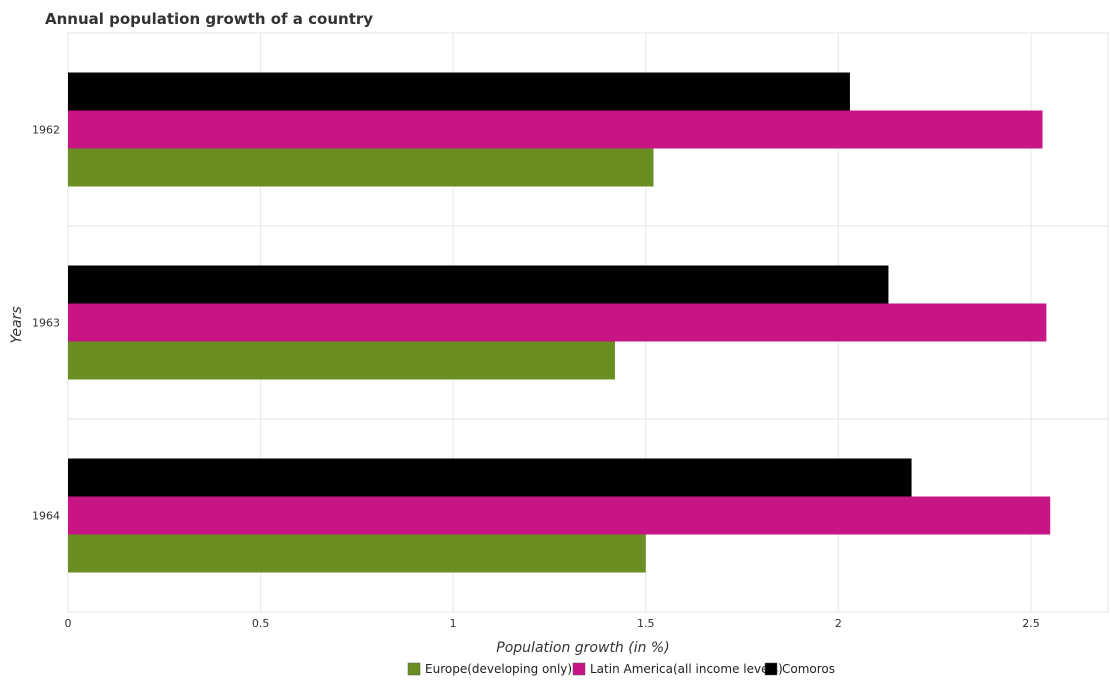  I want to click on chart-title: Annual population growth of a country, so click(209, 19).